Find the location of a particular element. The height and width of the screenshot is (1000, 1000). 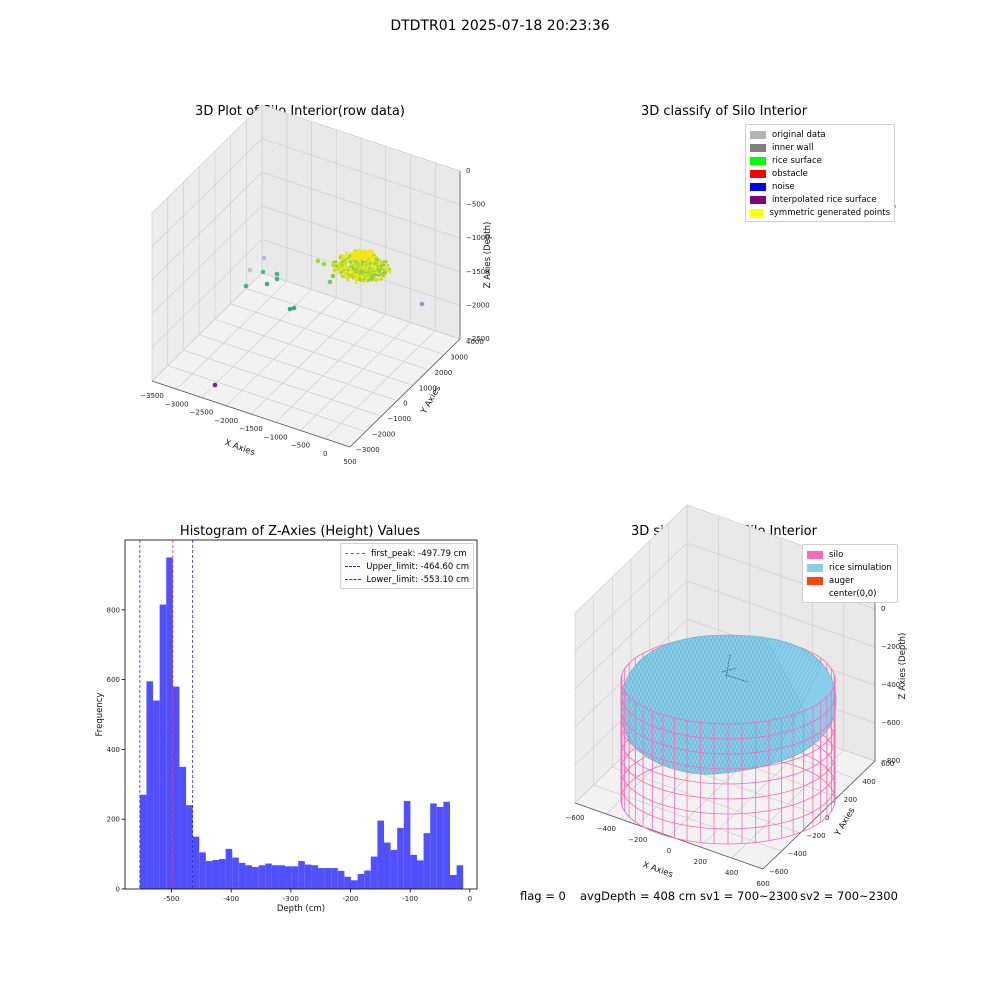

y-tick-label: −400 is located at coordinates (797, 854).